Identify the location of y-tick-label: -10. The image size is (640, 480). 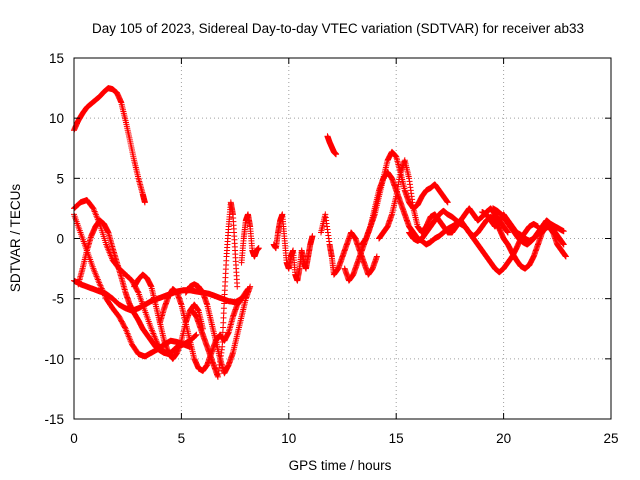
(54, 359).